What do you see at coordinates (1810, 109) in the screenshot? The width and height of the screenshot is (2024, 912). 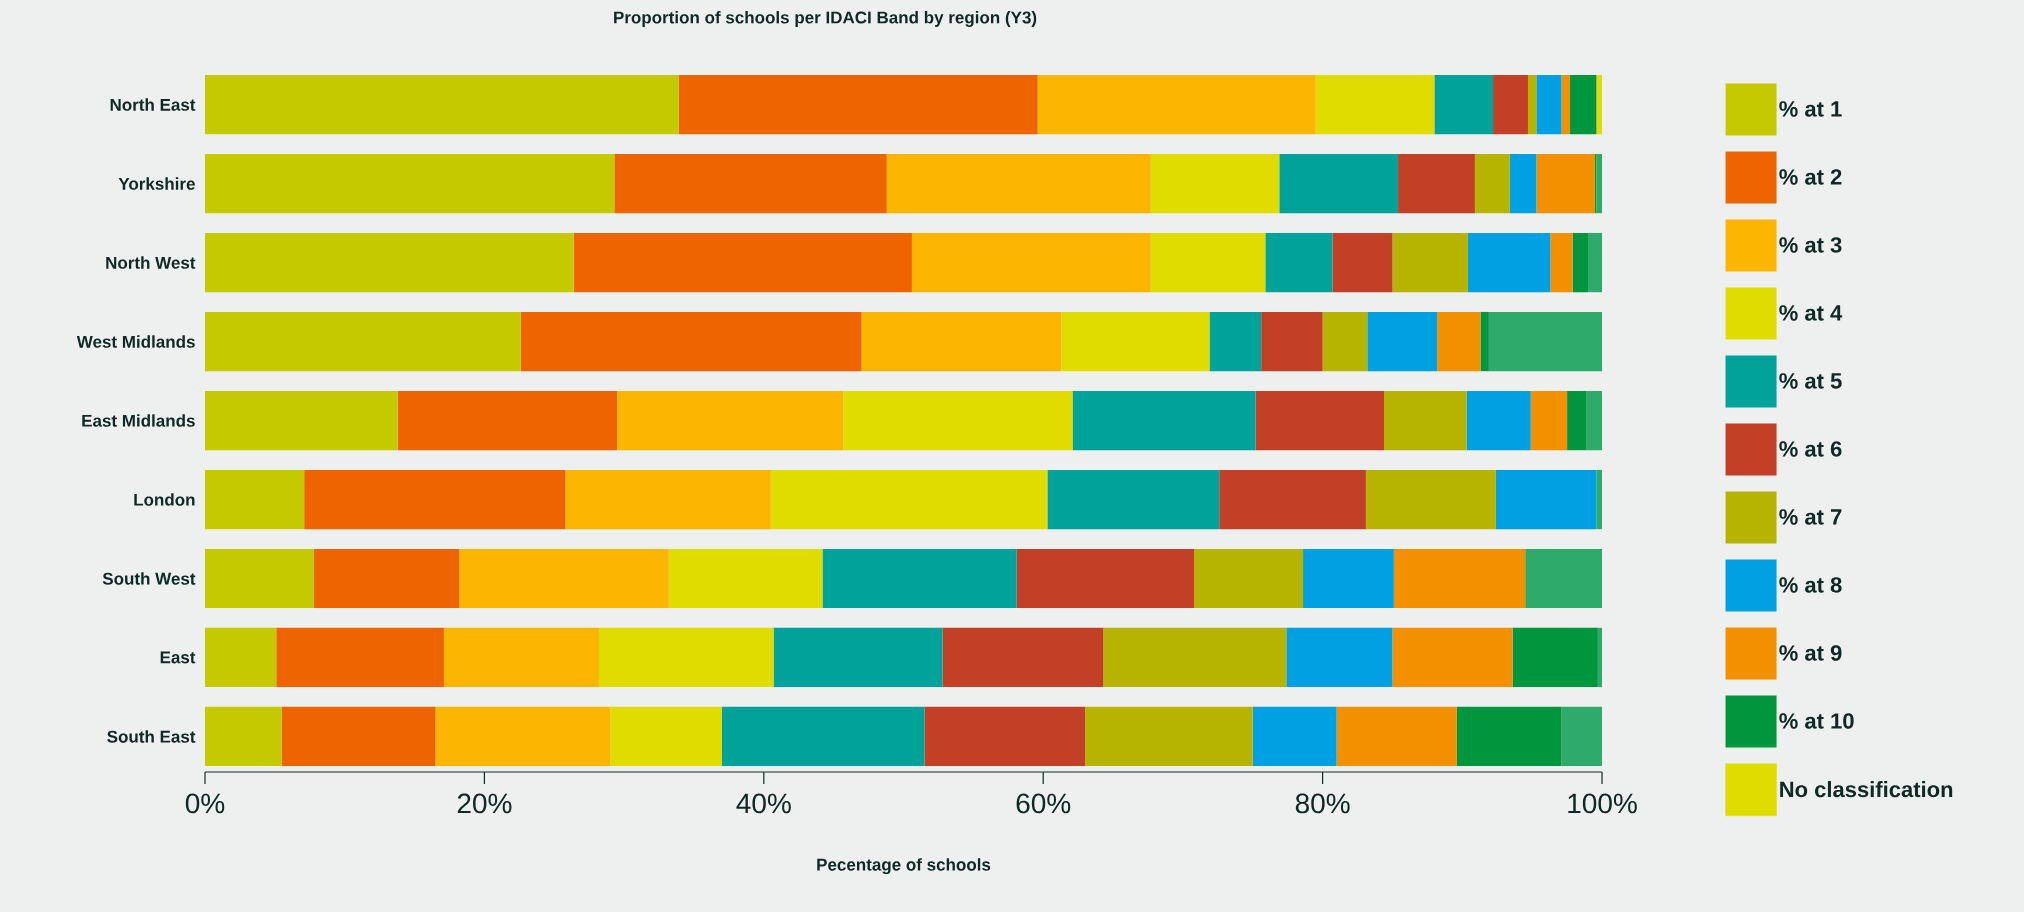 I see `legend-label: % at 1` at bounding box center [1810, 109].